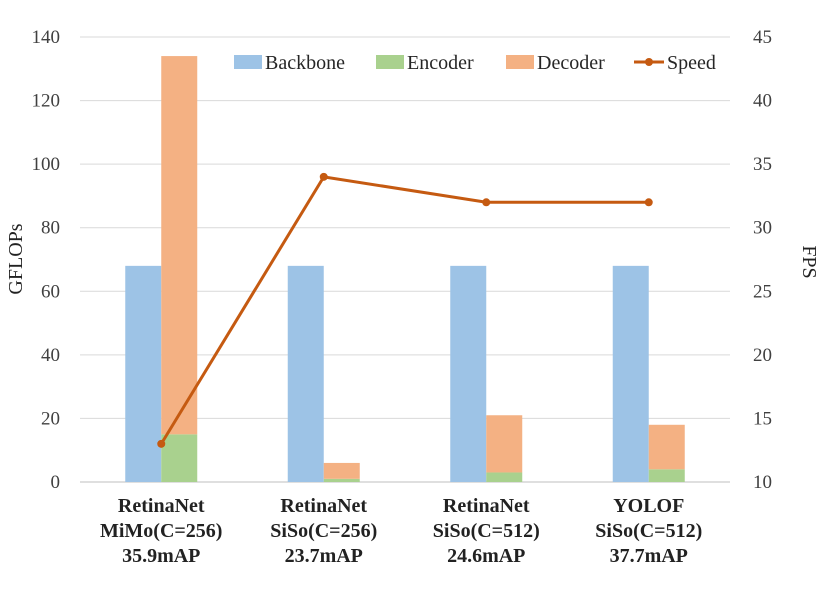 The width and height of the screenshot is (825, 590). What do you see at coordinates (50, 355) in the screenshot?
I see `left-tick-label: 40` at bounding box center [50, 355].